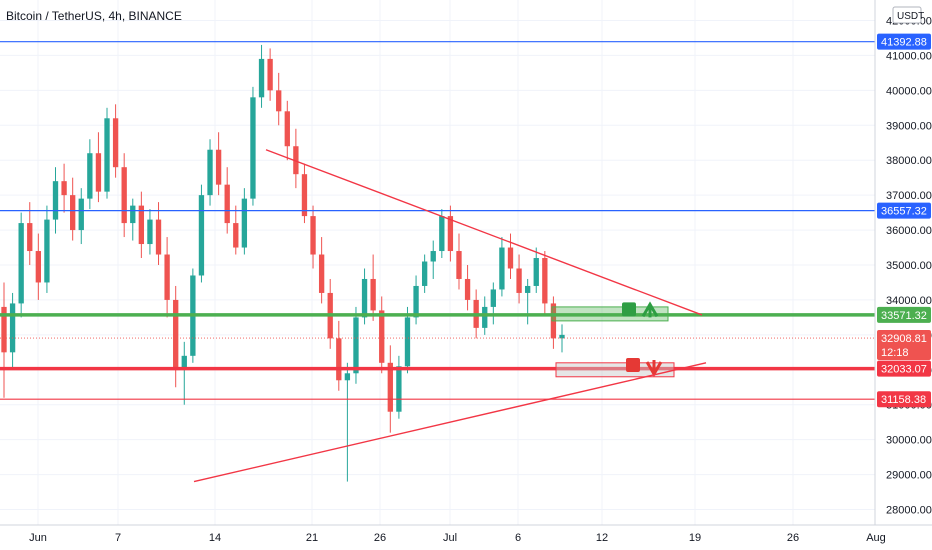 The width and height of the screenshot is (932, 550). Describe the element at coordinates (650, 309) in the screenshot. I see `up-arrow-icon` at that location.